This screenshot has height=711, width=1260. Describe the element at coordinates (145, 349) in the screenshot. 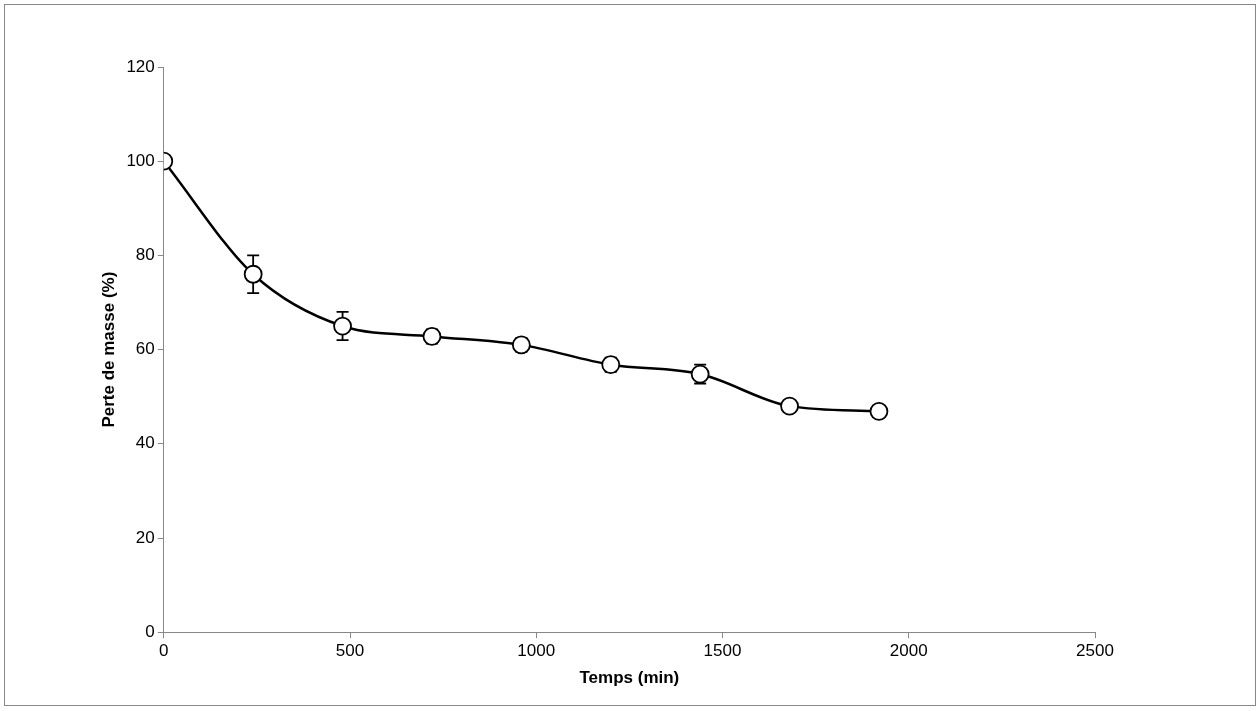

I see `y-tick-label: 60` at that location.